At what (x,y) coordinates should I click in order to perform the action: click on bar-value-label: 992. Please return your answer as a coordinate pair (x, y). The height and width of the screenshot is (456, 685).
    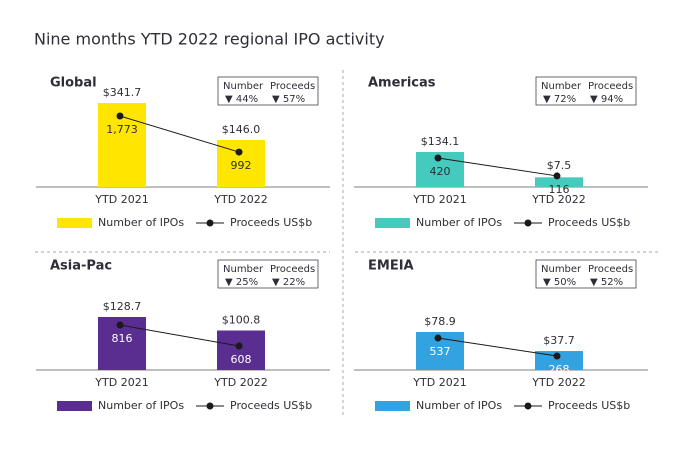
    Looking at the image, I should click on (241, 165).